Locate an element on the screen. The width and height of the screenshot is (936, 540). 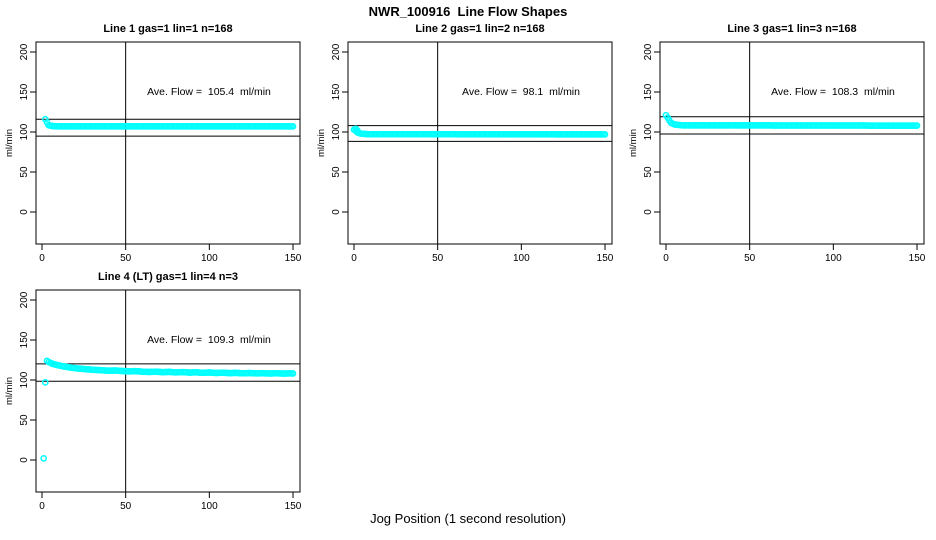
subplot-title: Line 1 gas=1 lin=1 n=168 is located at coordinates (168, 29).